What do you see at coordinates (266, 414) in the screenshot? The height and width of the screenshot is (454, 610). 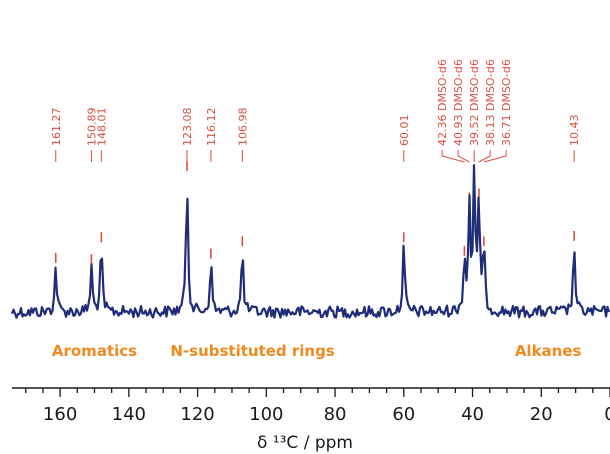 I see `x-tick-label-100: 100` at bounding box center [266, 414].